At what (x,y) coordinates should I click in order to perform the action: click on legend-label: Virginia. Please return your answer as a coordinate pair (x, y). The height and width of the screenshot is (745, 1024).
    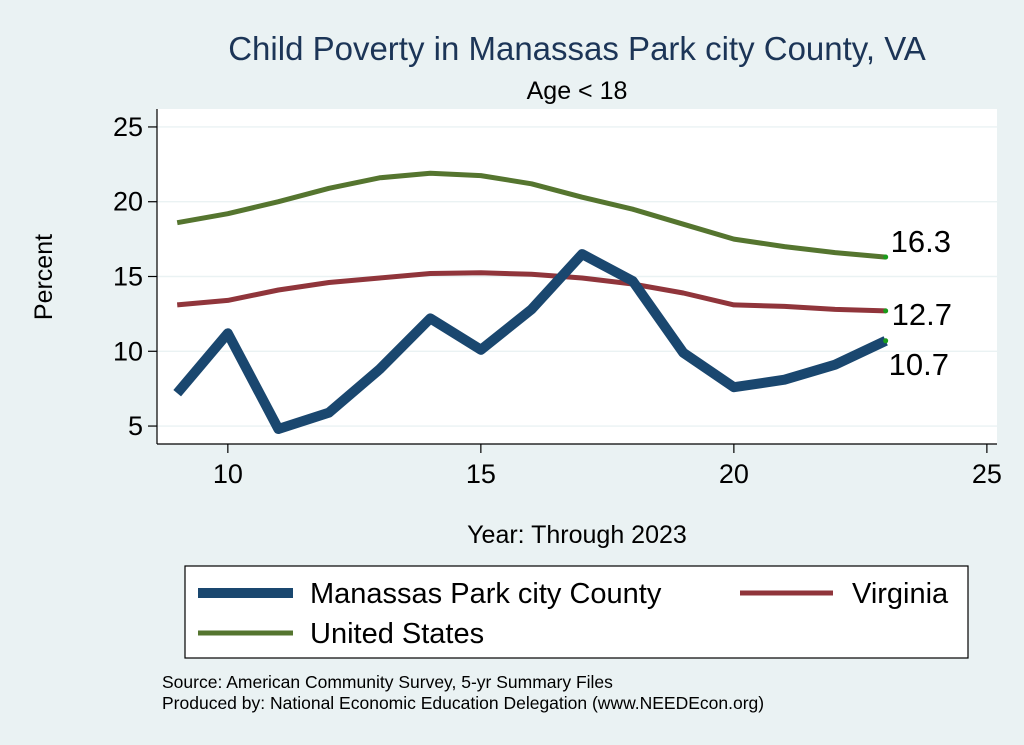
    Looking at the image, I should click on (900, 594).